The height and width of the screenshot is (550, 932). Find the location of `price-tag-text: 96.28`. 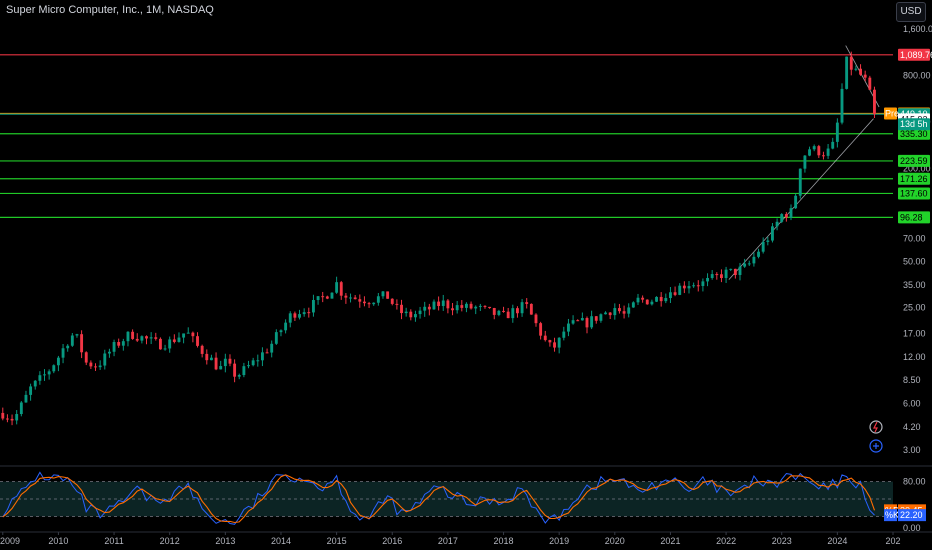

price-tag-text: 96.28 is located at coordinates (911, 217).